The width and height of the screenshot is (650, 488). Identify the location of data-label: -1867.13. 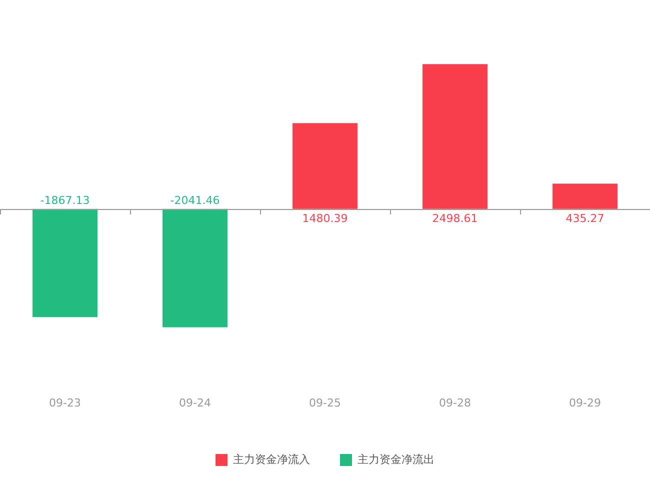
(65, 200).